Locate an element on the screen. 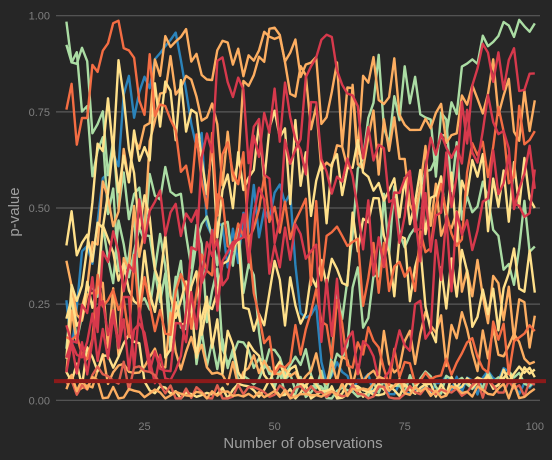  y-tick-labels: 0.00 0.25 0.50 0.75 1.00 is located at coordinates (39, 209).